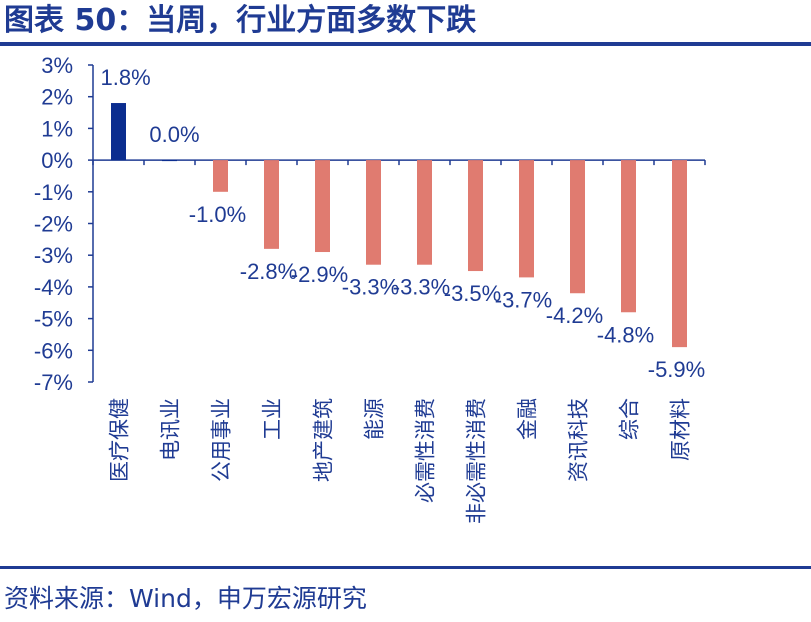 This screenshot has width=811, height=622. What do you see at coordinates (528, 419) in the screenshot?
I see `category-label: 金融` at bounding box center [528, 419].